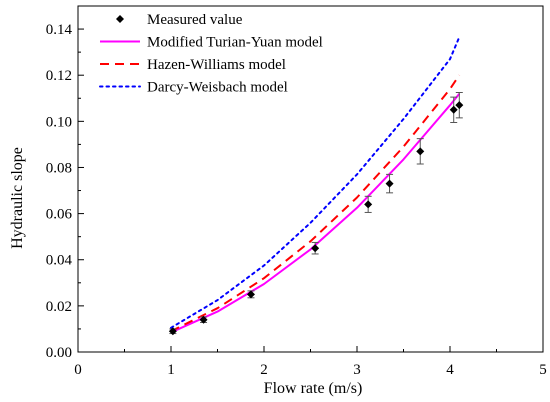  I want to click on legend-item-1: Modified Turian-Yuan model, so click(211, 43).